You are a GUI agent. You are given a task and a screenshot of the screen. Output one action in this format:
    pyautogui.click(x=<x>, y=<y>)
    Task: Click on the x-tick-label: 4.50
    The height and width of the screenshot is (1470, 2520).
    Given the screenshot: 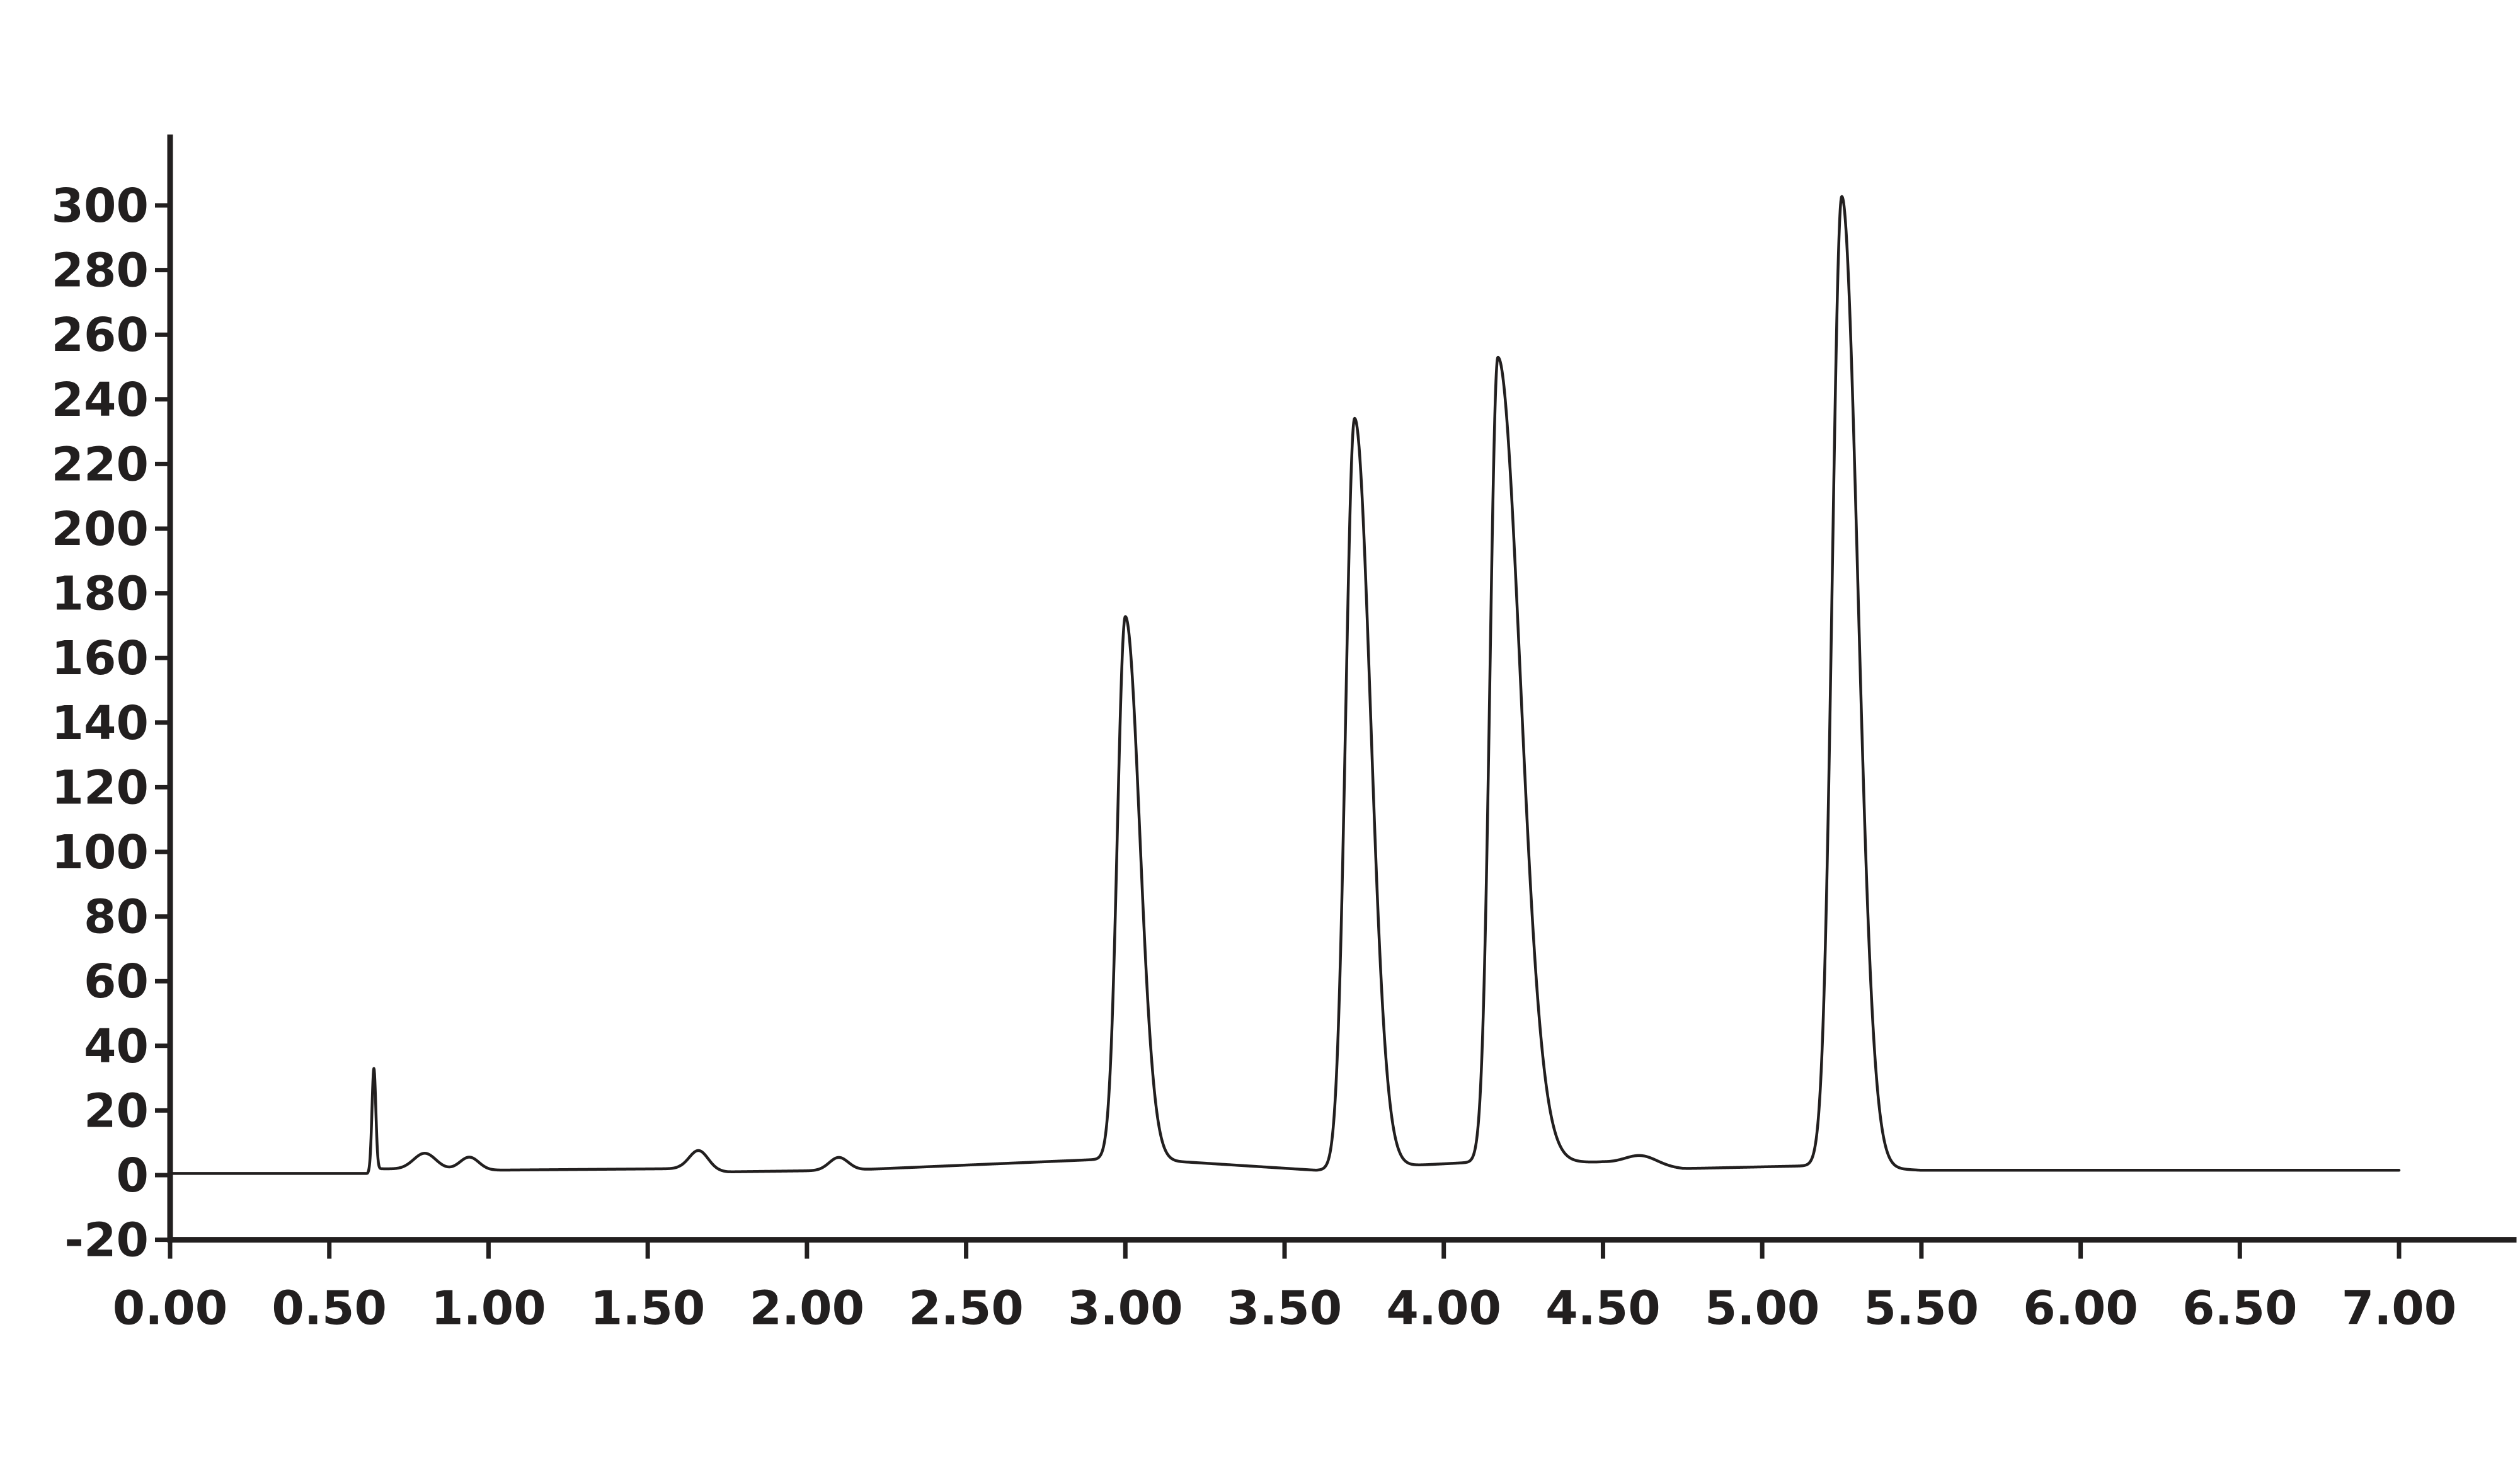 What is the action you would take?
    pyautogui.click(x=1603, y=1309)
    